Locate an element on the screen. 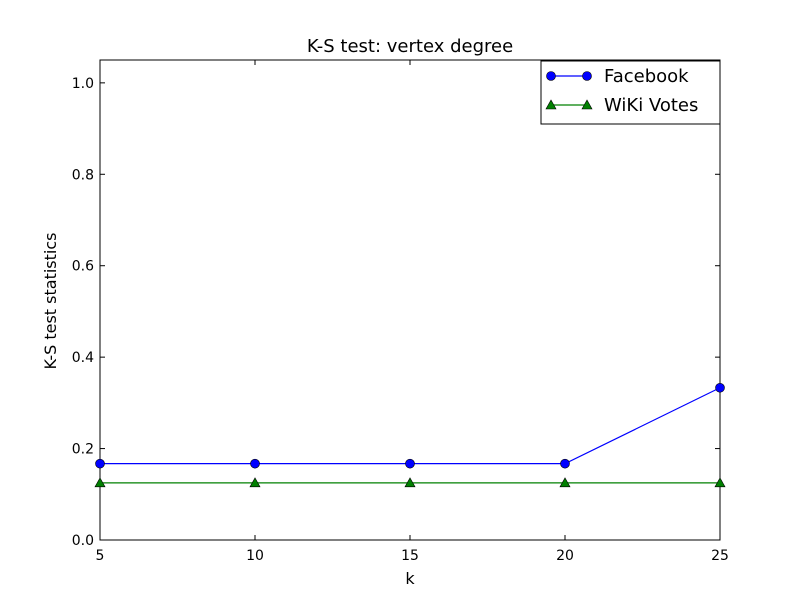  legend-label-wiki-votes: WiKi Votes is located at coordinates (651, 105).